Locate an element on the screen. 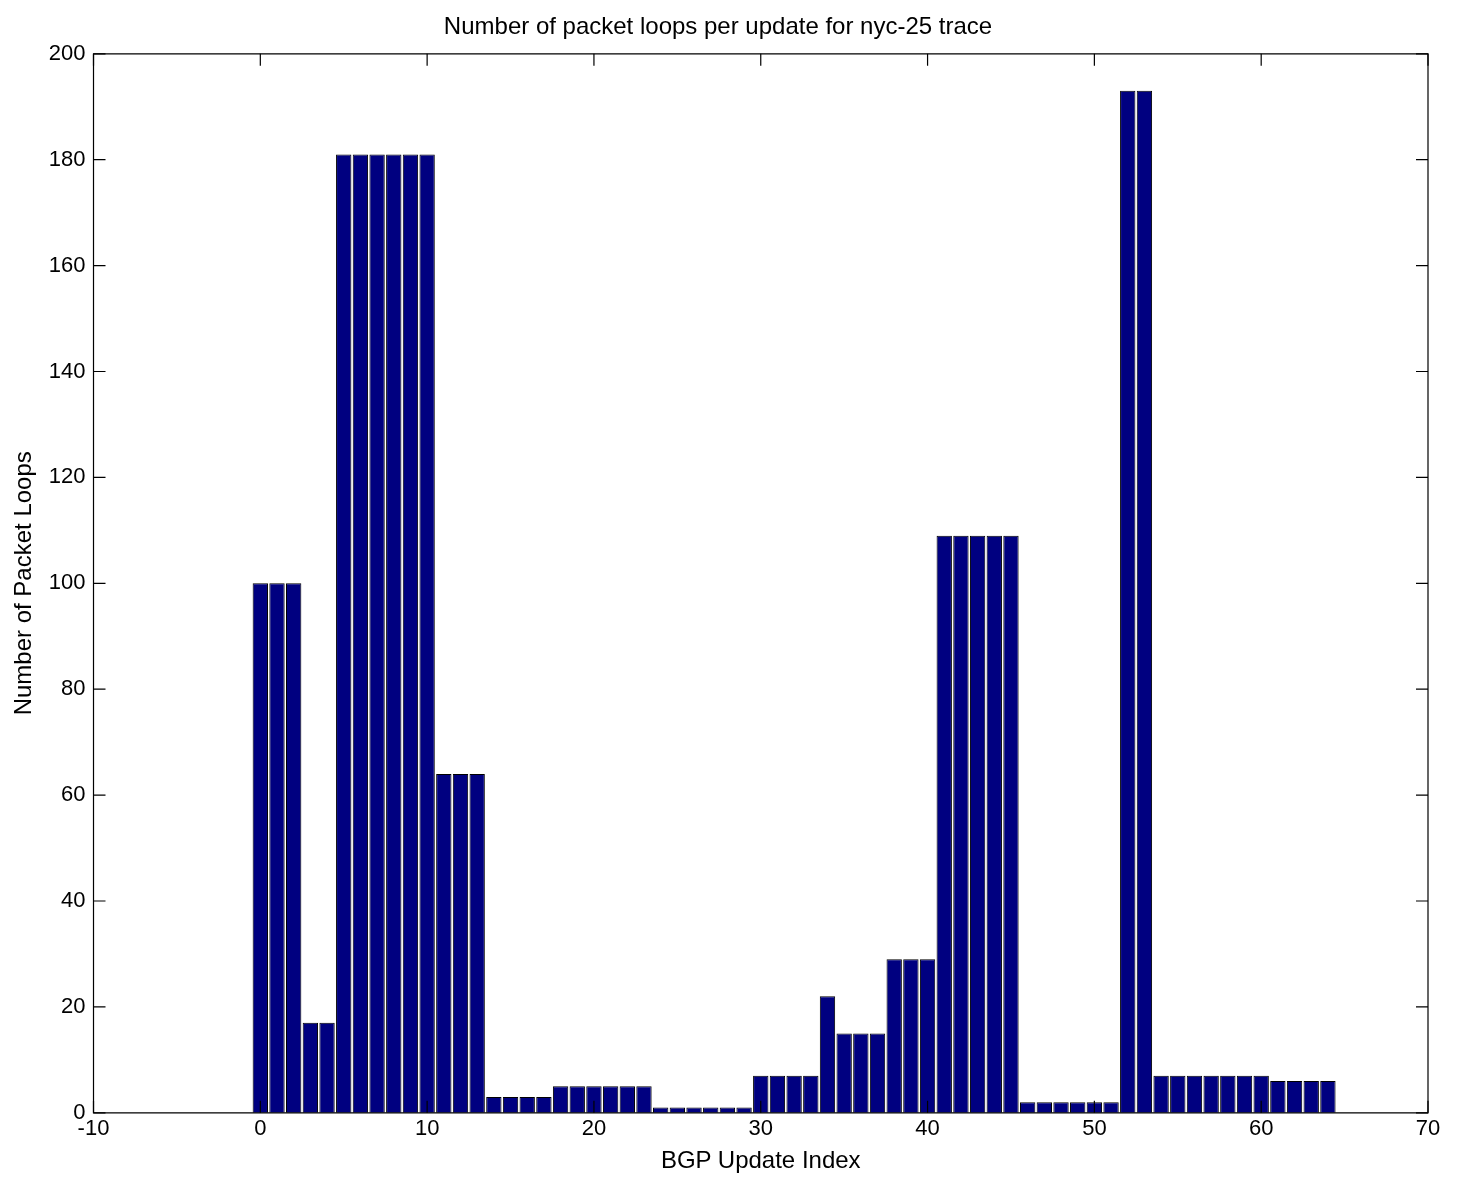 Image resolution: width=1459 pixels, height=1188 pixels. y-tick-label: 20 is located at coordinates (73, 1005).